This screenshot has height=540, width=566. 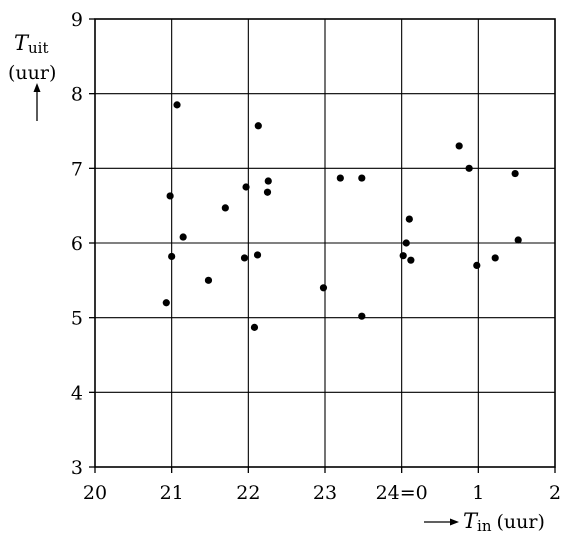 What do you see at coordinates (37, 102) in the screenshot?
I see `y-axis-arrow-icon` at bounding box center [37, 102].